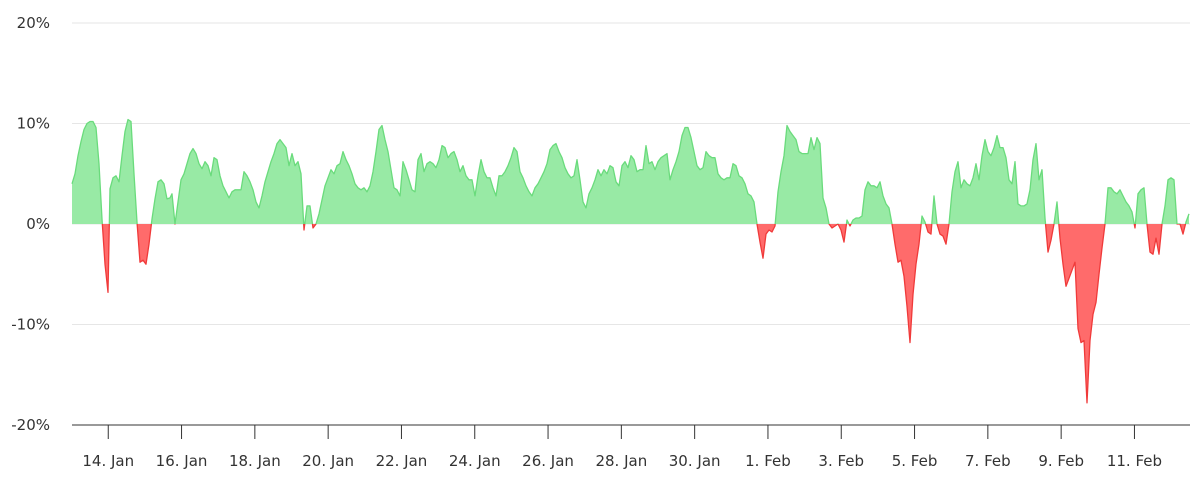 This screenshot has height=478, width=1200. I want to click on x-tick-label: 22. Jan, so click(402, 461).